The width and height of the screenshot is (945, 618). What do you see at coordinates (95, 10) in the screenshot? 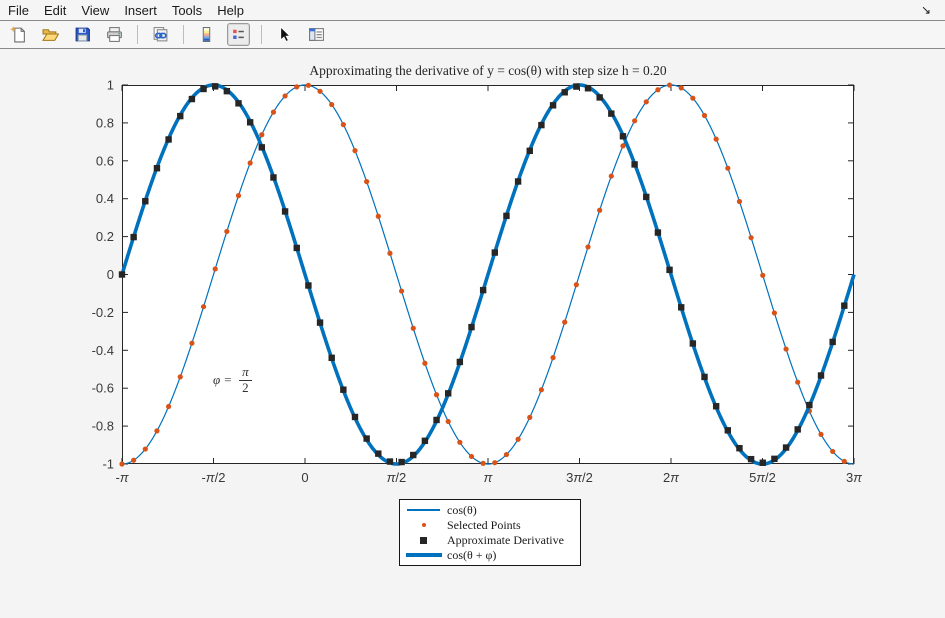
I see `menu-item-view: View` at bounding box center [95, 10].